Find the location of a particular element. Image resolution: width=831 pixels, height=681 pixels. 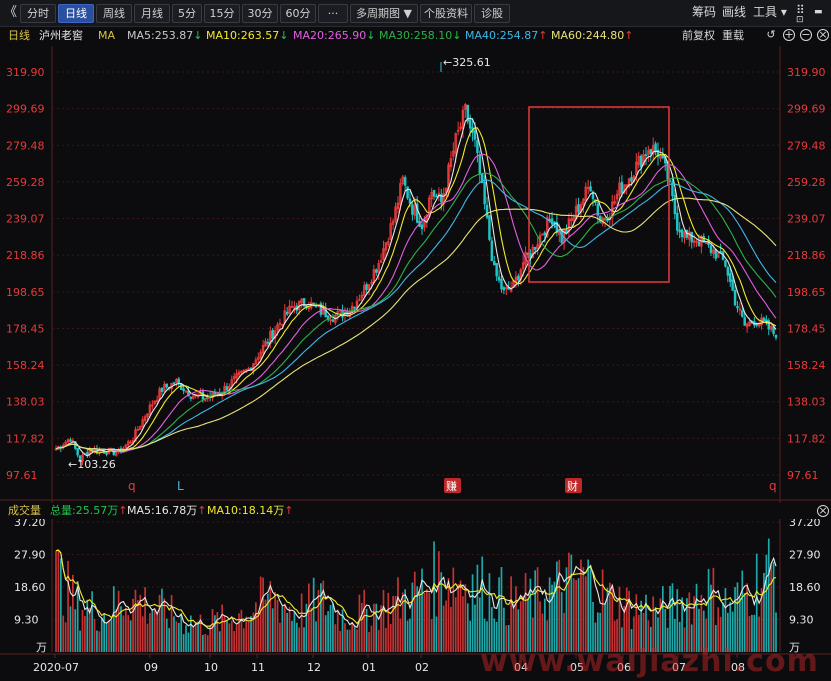

window-icon: ⊡ is located at coordinates (800, 20).